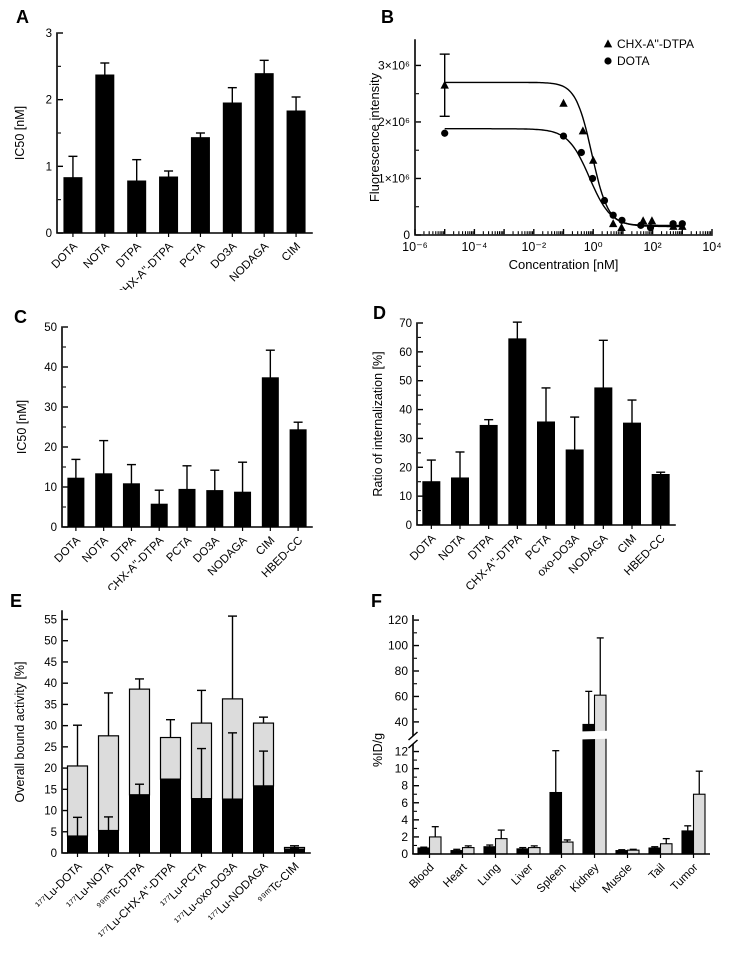 The width and height of the screenshot is (730, 956). I want to click on svg-text: 70, so click(405, 324).